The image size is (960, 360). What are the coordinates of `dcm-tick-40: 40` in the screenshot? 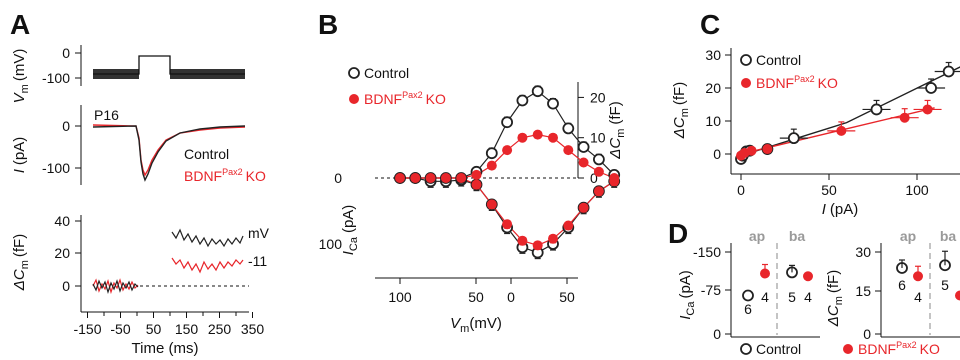 It's located at (62, 221).